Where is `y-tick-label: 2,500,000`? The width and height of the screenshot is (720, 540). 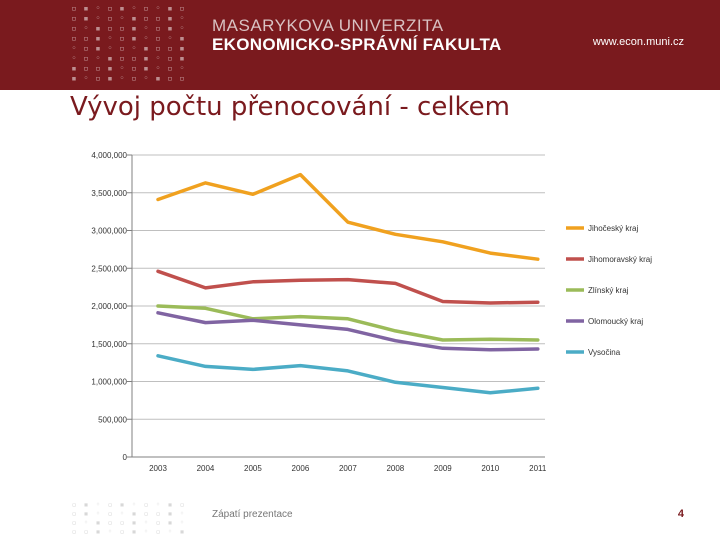
y-tick-label: 2,500,000 is located at coordinates (109, 268).